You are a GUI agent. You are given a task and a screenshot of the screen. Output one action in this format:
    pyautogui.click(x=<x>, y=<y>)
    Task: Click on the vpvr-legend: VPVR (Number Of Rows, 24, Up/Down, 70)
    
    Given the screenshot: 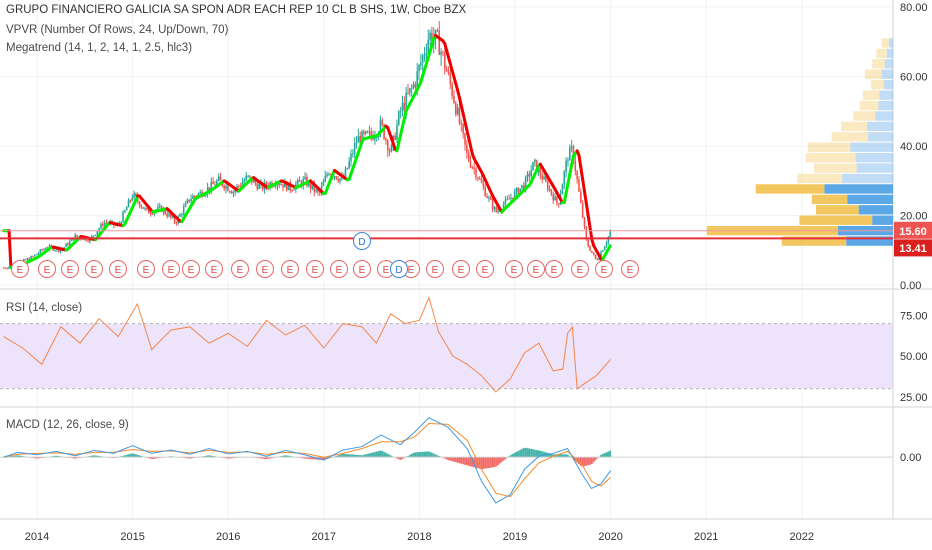 What is the action you would take?
    pyautogui.click(x=117, y=30)
    